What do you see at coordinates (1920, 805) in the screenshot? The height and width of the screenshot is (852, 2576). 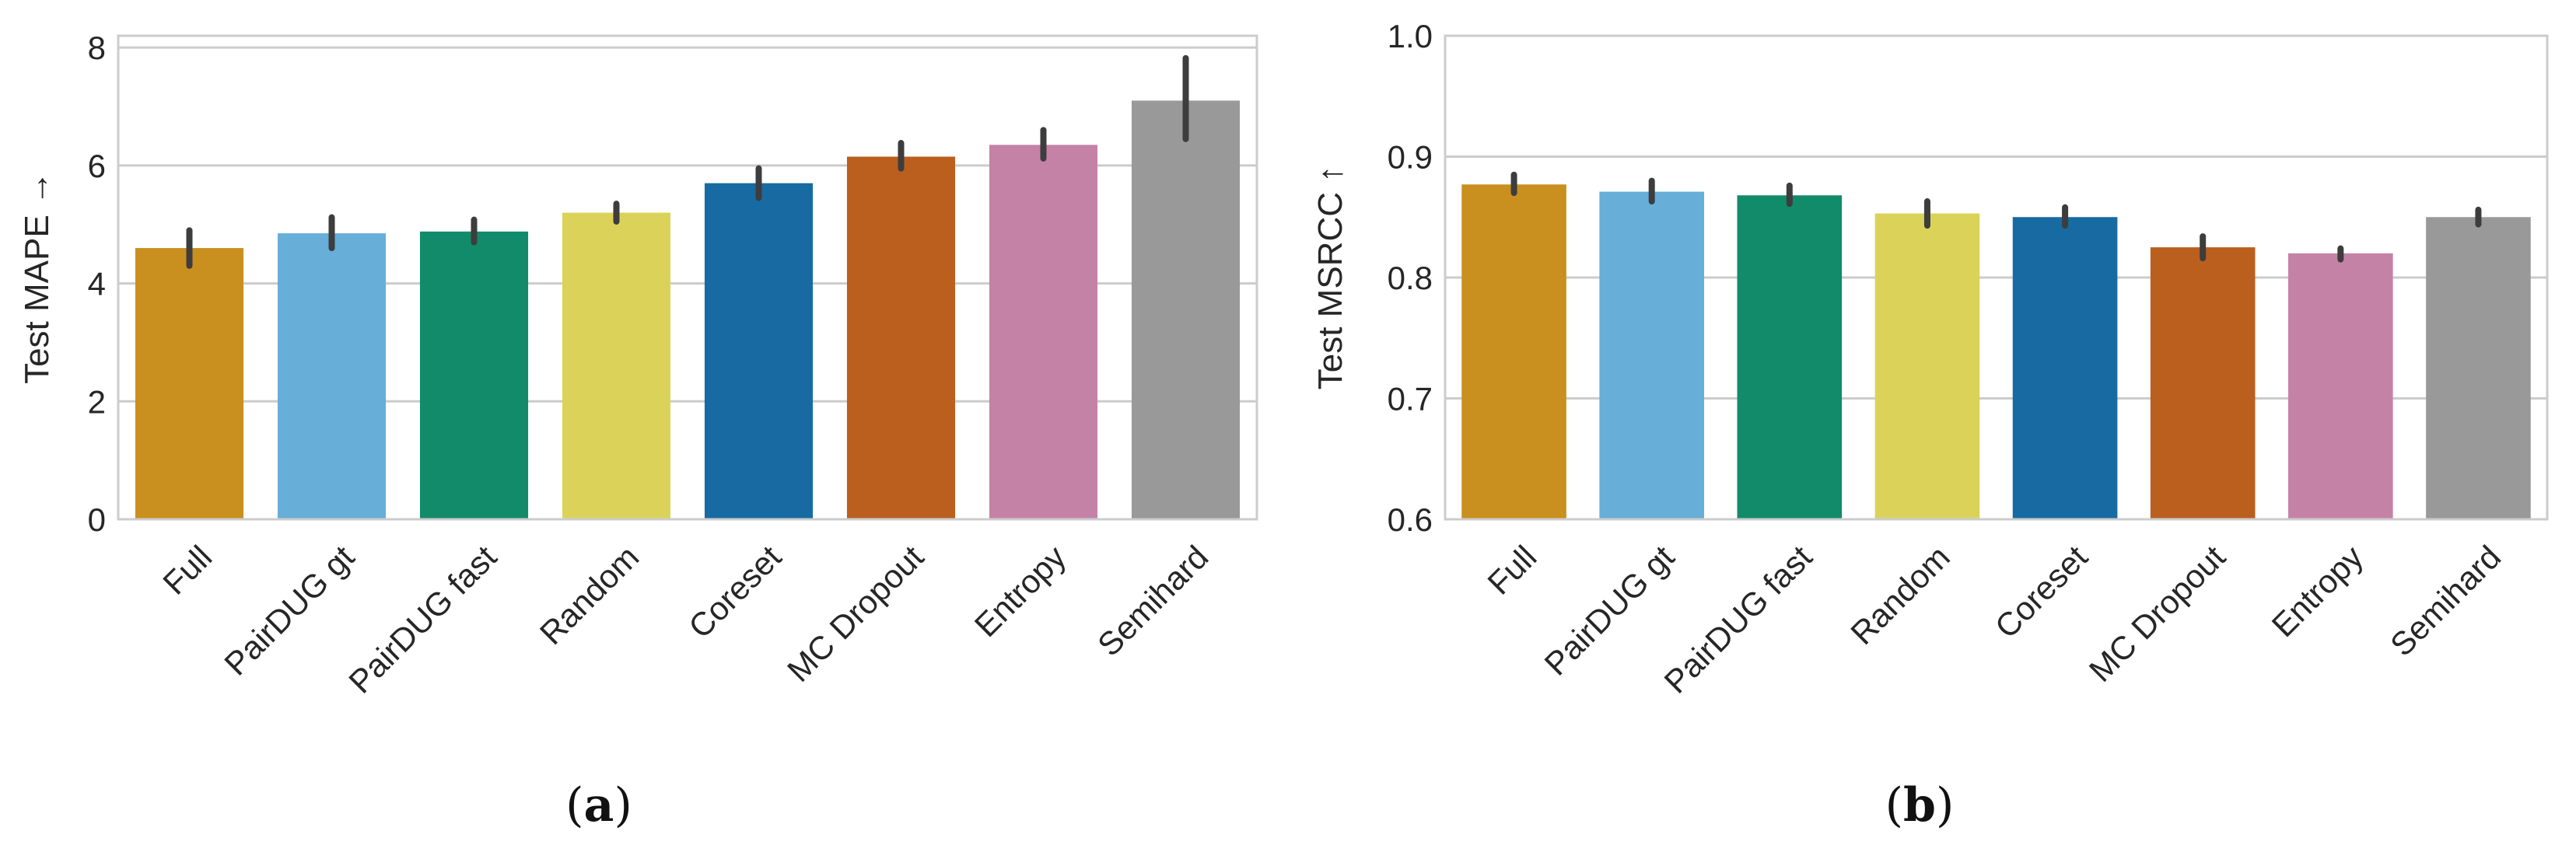 I see `panel-caption: (b)` at bounding box center [1920, 805].